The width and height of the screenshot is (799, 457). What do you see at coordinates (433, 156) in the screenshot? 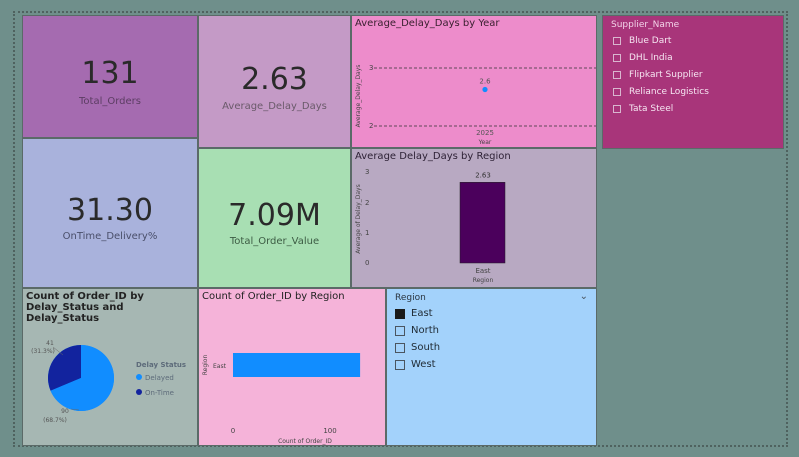
I see `region-delay-chart-title: Average Delay_Days by Region` at bounding box center [433, 156].